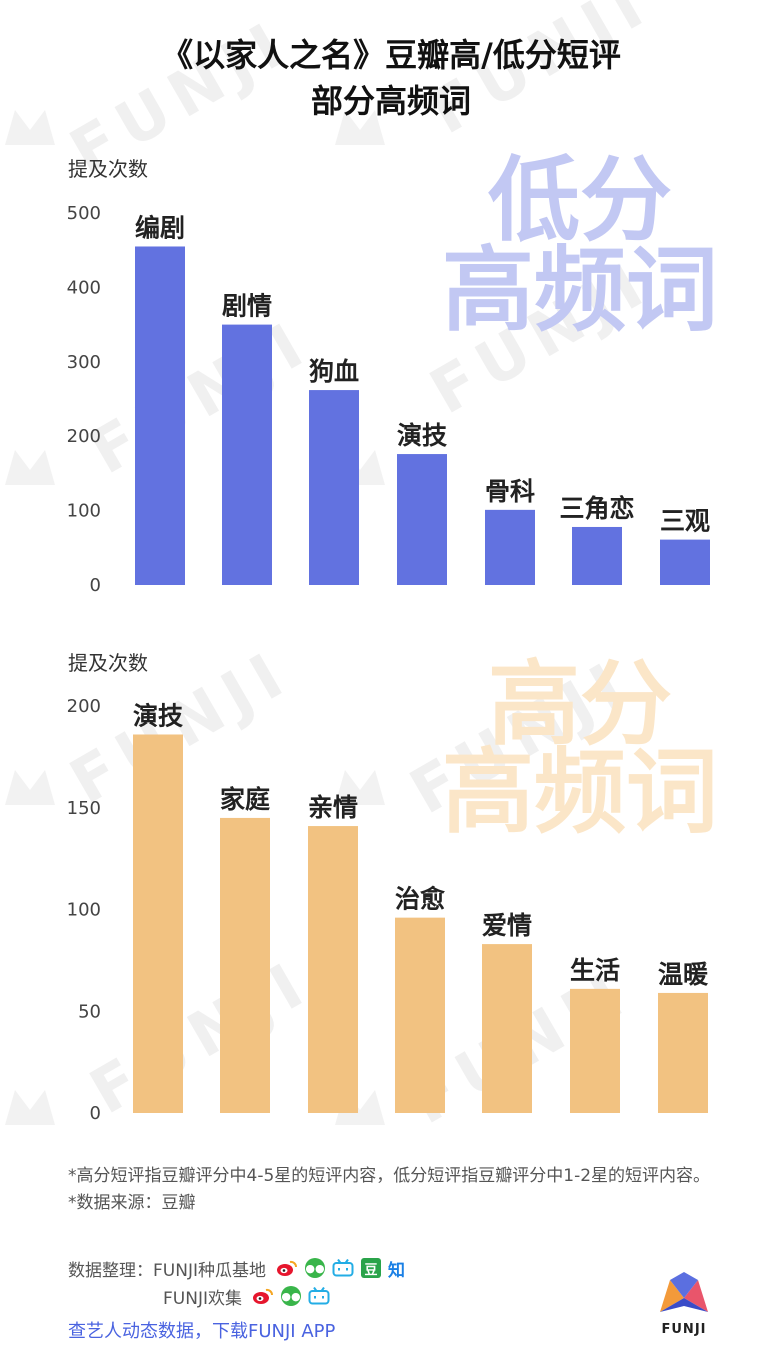  What do you see at coordinates (132, 1203) in the screenshot?
I see `footnote-source: *数据来源：豆瓣` at bounding box center [132, 1203].